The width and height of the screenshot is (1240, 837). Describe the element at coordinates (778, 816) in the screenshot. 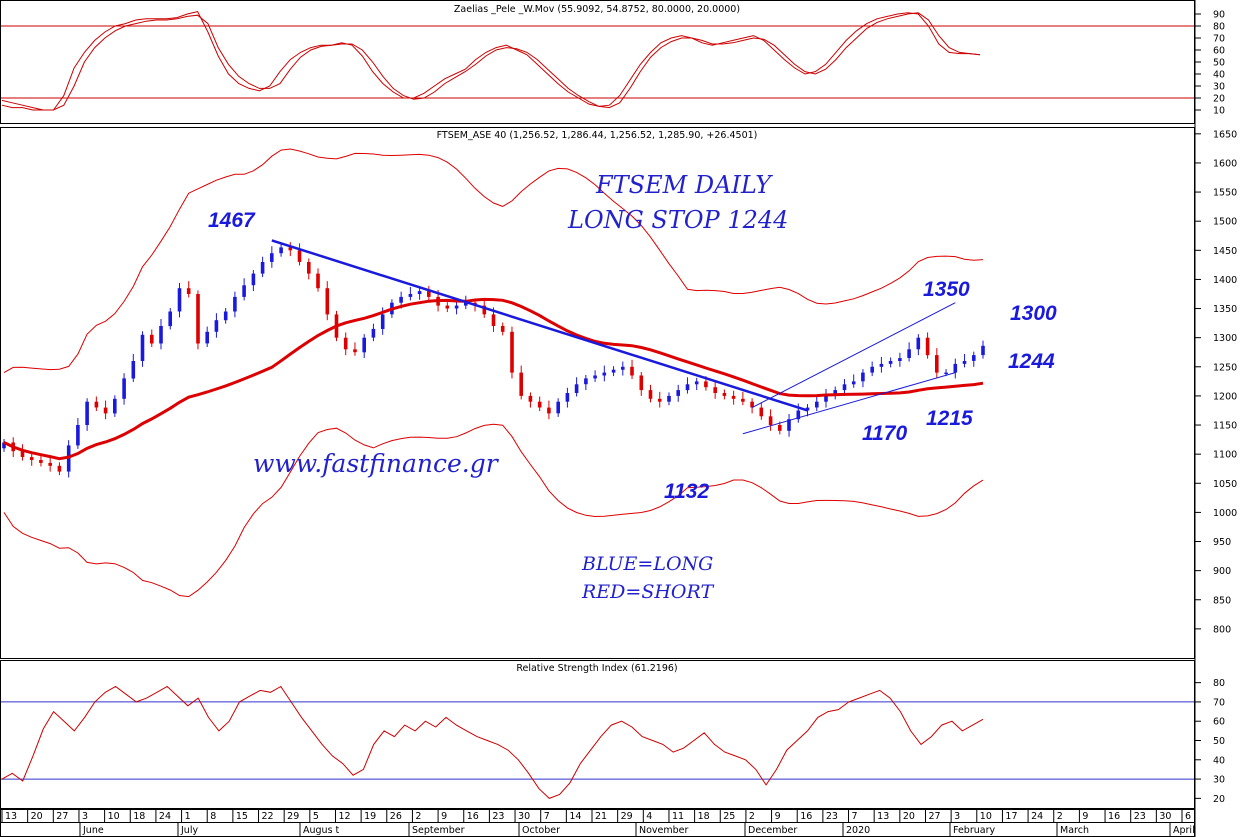

I see `x-day-label: 9` at that location.